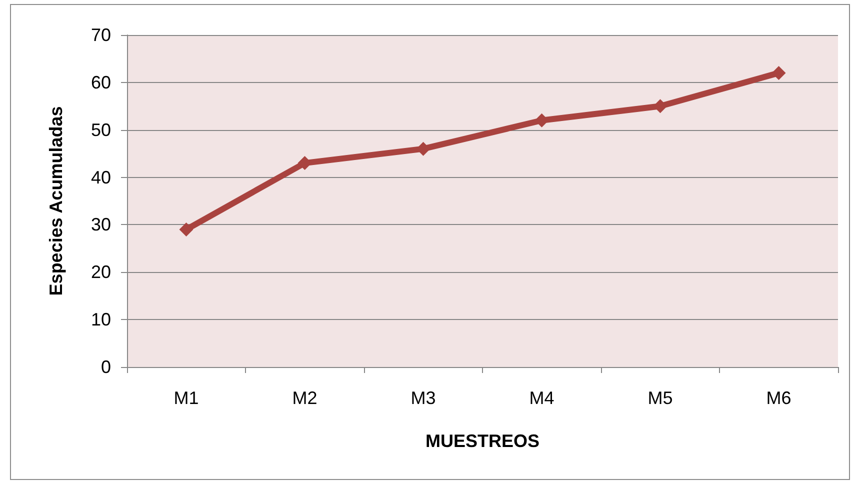 Image resolution: width=855 pixels, height=484 pixels. Describe the element at coordinates (305, 398) in the screenshot. I see `x-tick-label: M2` at that location.